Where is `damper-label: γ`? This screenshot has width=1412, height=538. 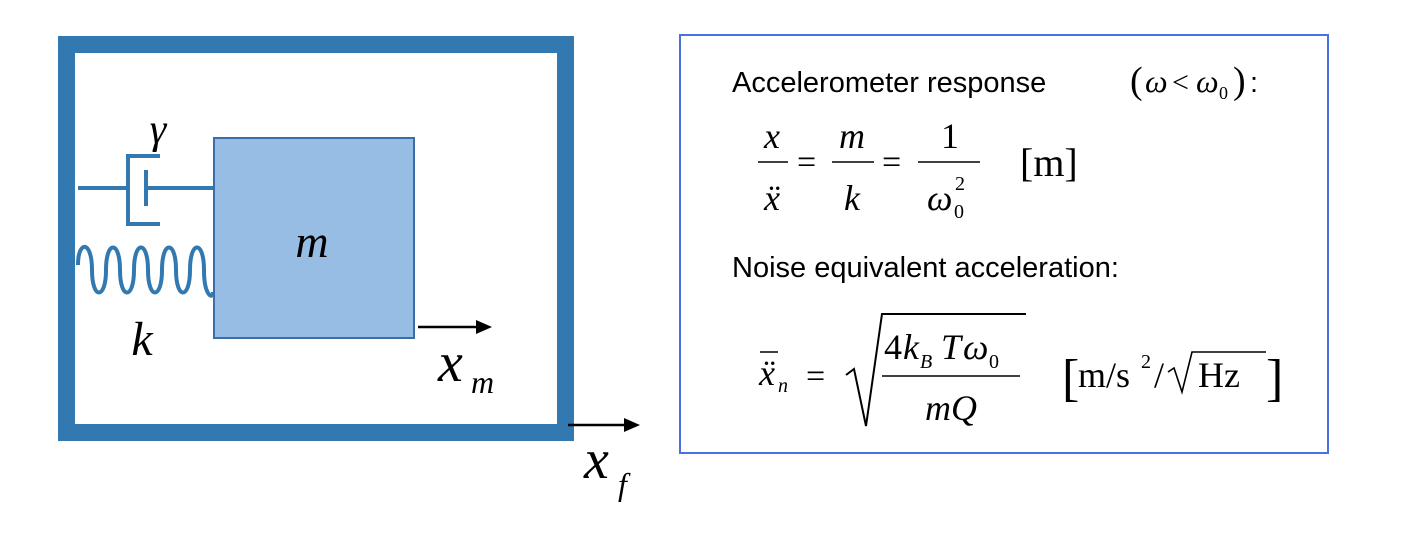
damper-label: γ is located at coordinates (159, 130).